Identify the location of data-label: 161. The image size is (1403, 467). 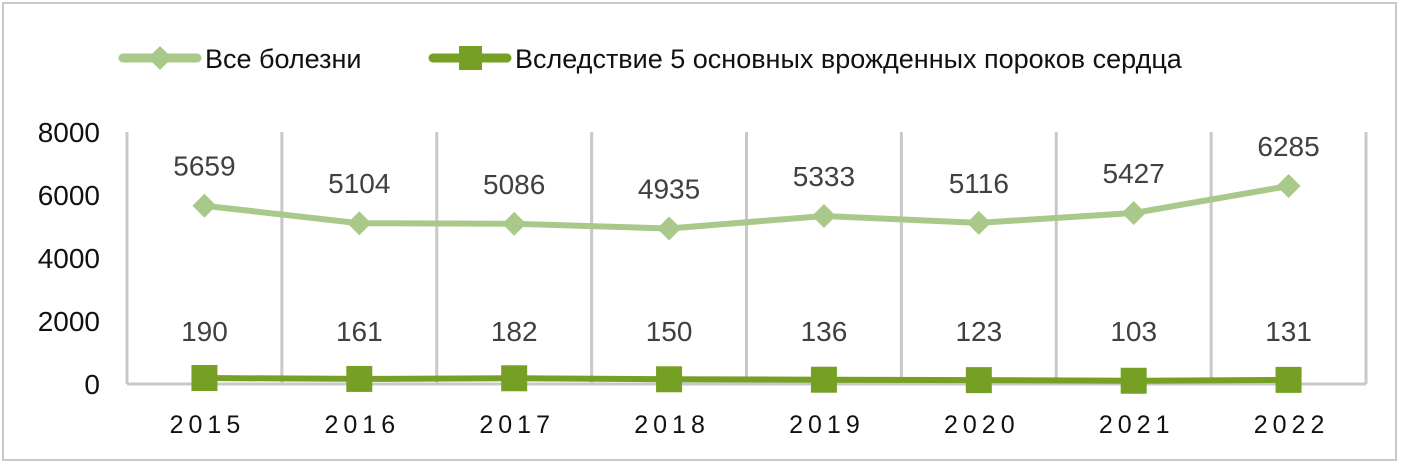
(359, 331).